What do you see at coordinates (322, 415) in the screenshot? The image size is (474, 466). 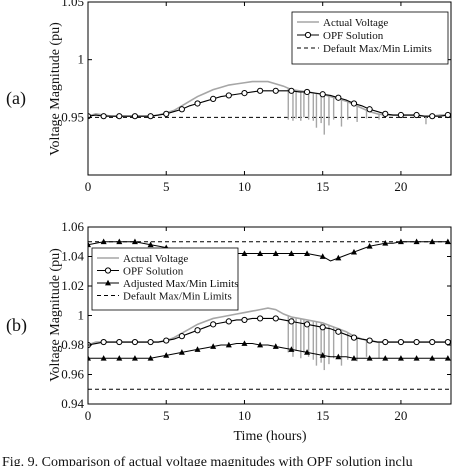 I see `x-tick-label: 15` at bounding box center [322, 415].